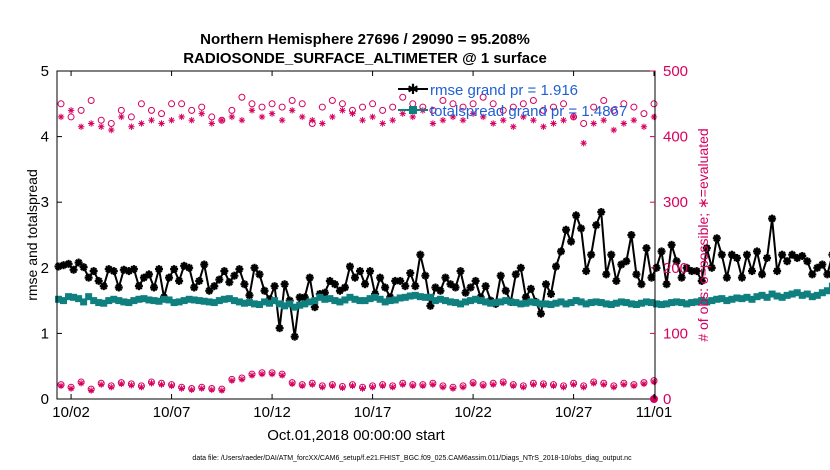 Image resolution: width=830 pixels, height=470 pixels. What do you see at coordinates (45, 202) in the screenshot?
I see `y-left-tick-label: 3` at bounding box center [45, 202].